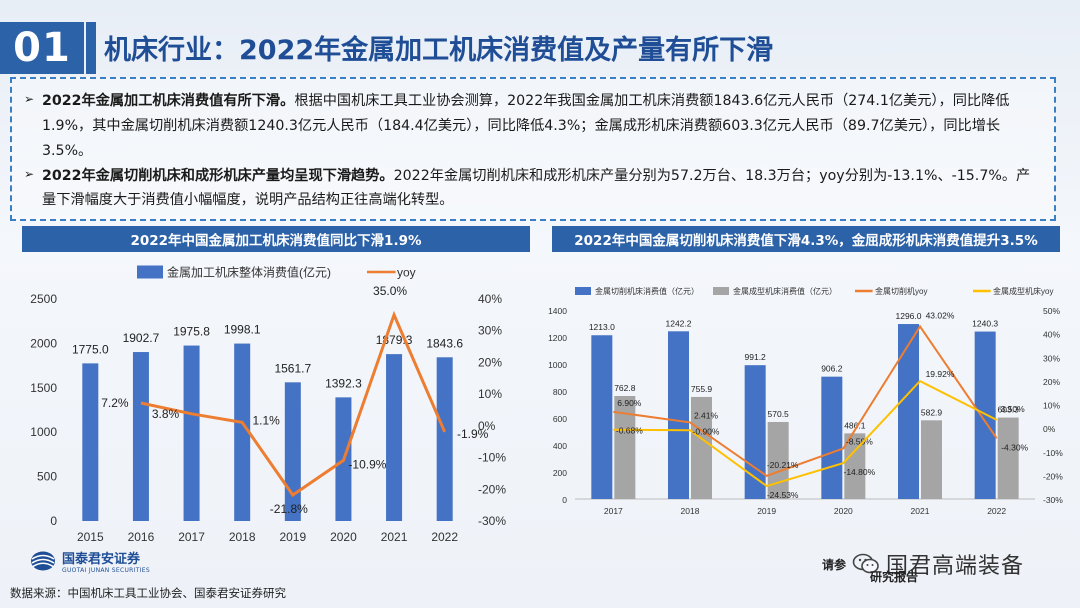  I want to click on chart2-y-right-tick: 40%, so click(1051, 335).